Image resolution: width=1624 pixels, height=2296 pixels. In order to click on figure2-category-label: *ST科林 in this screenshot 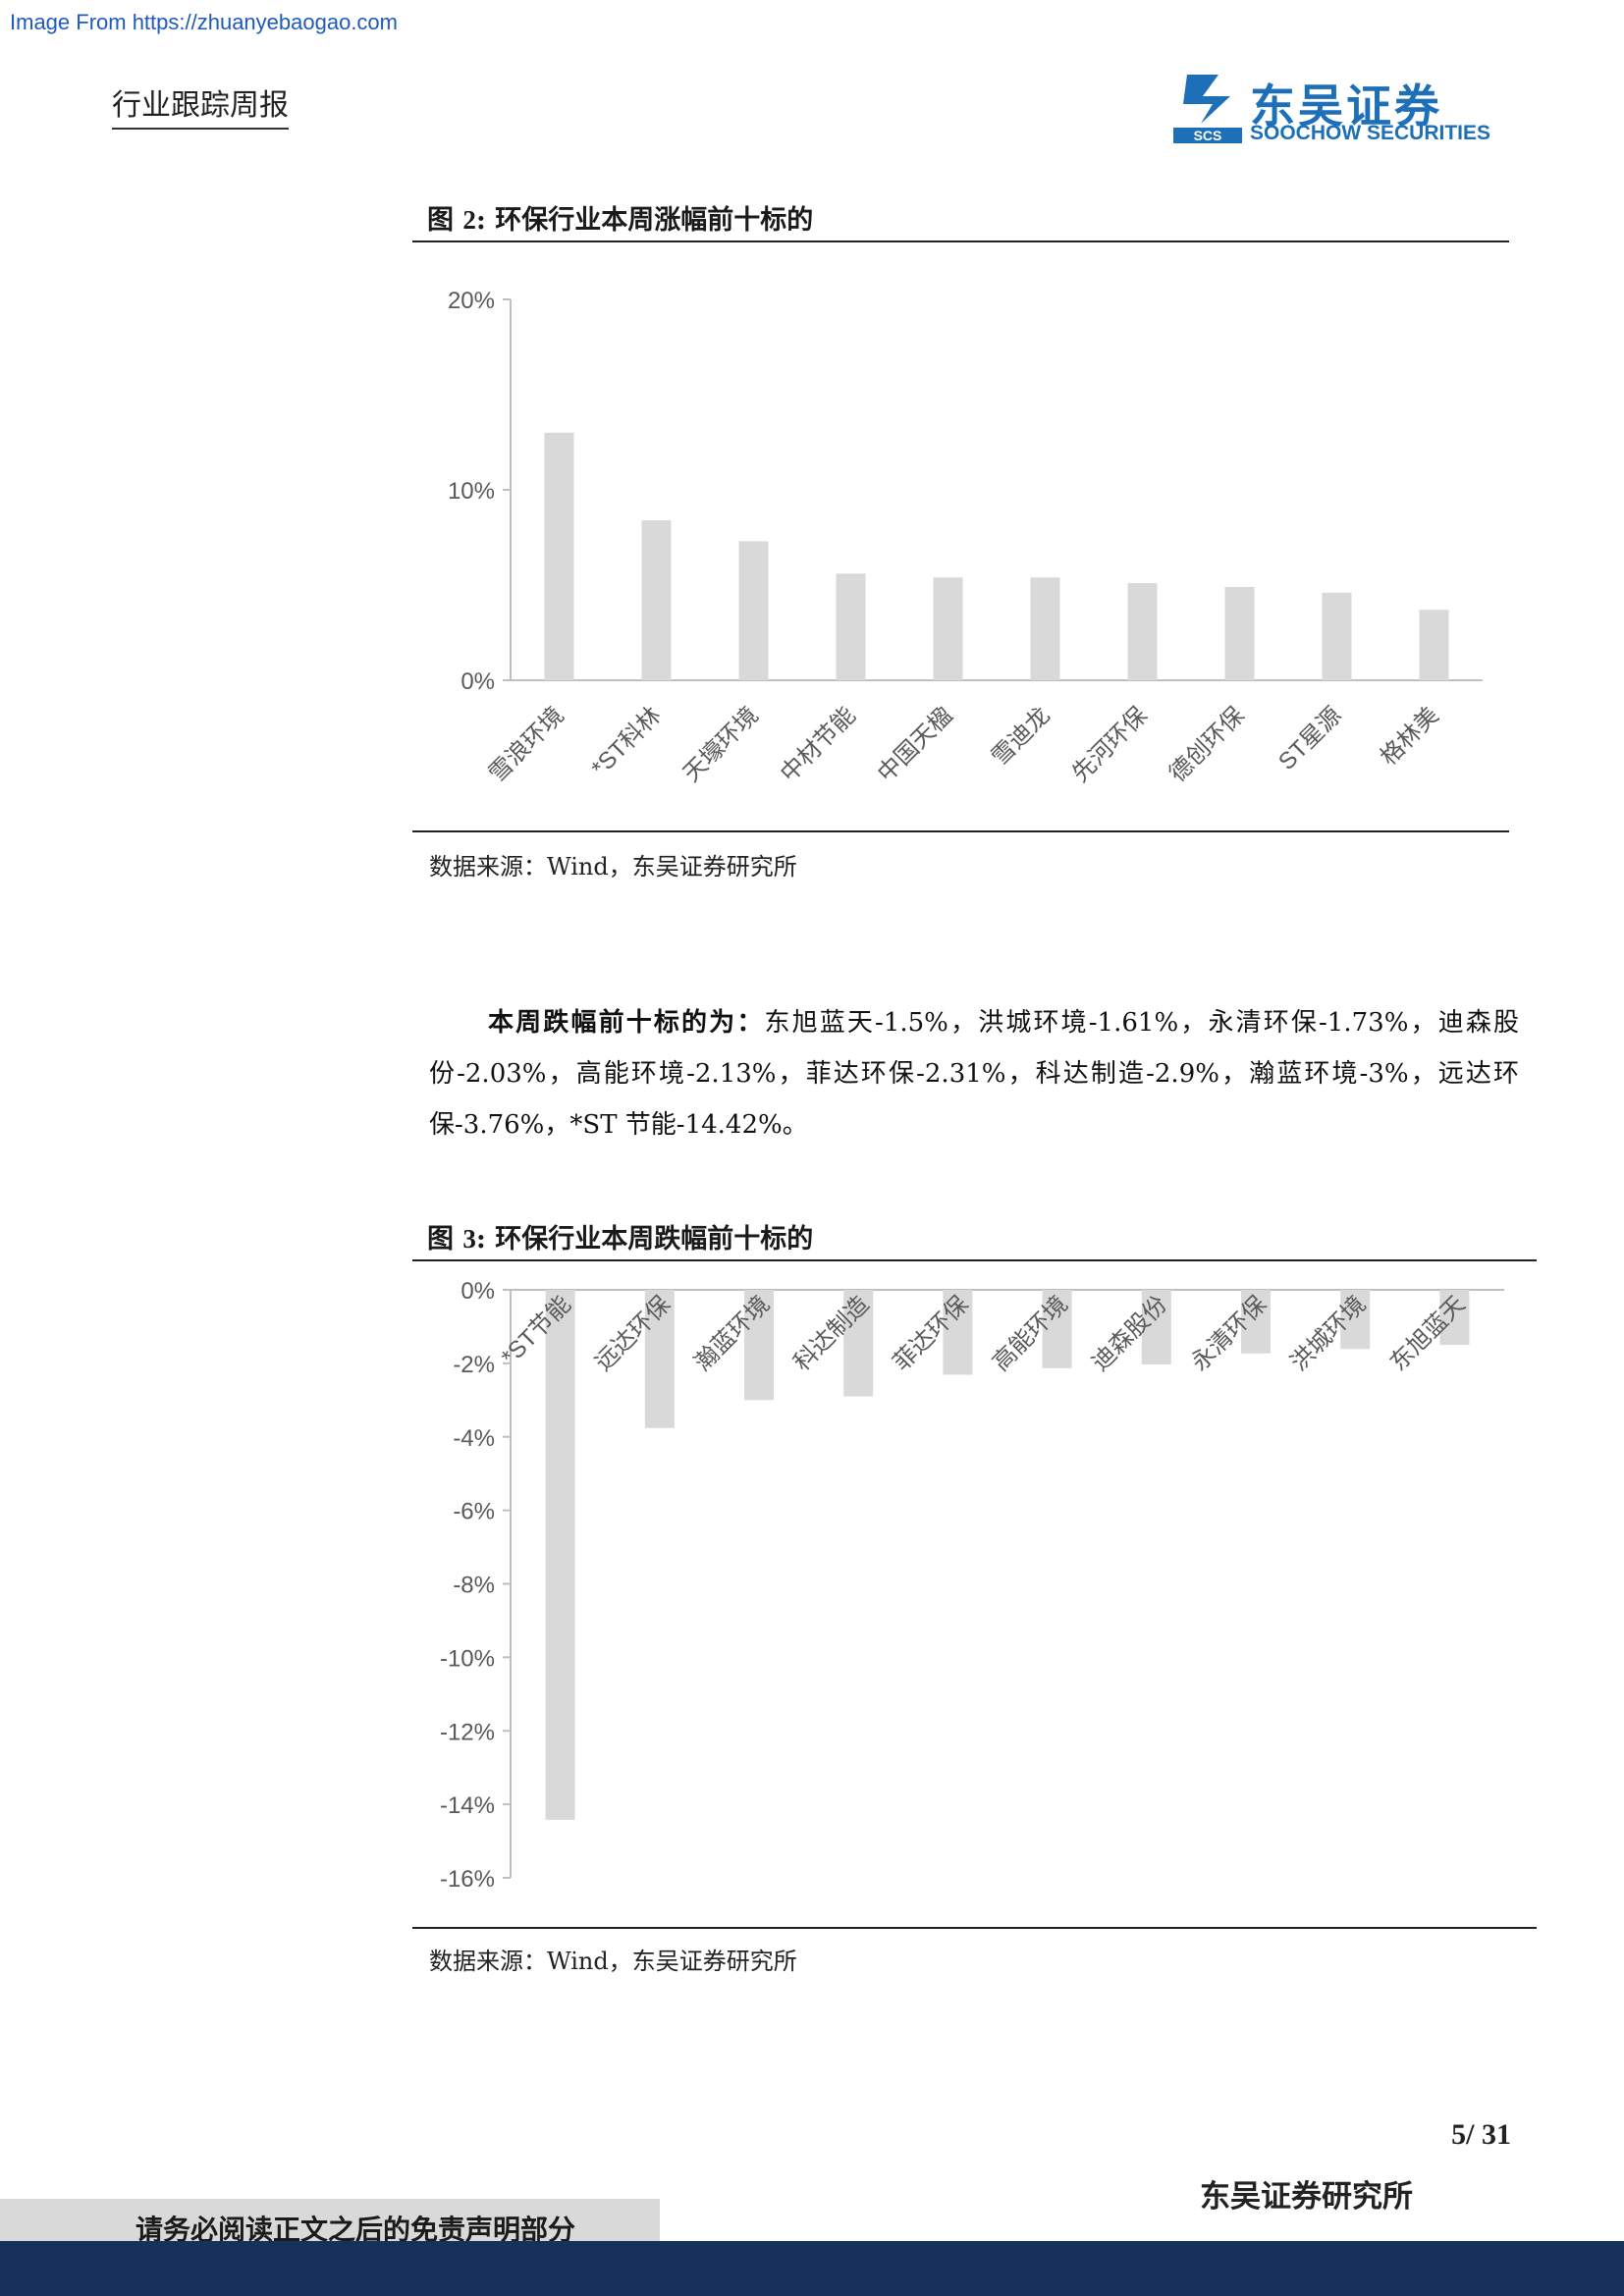, I will do `click(626, 741)`.